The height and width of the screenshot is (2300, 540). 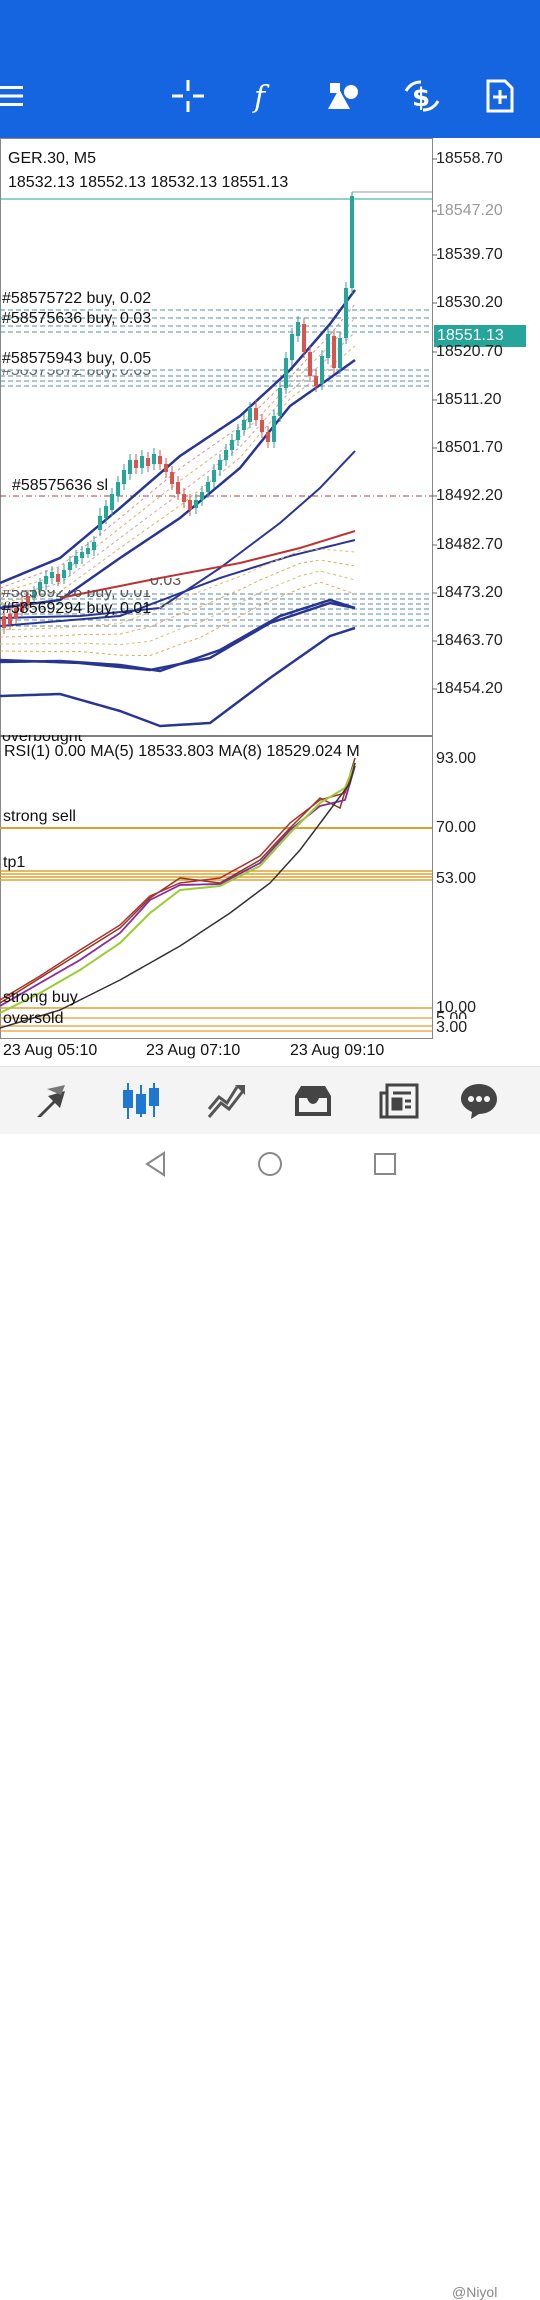 I want to click on order-label: #58575636 buy, 0.03, so click(x=77, y=318).